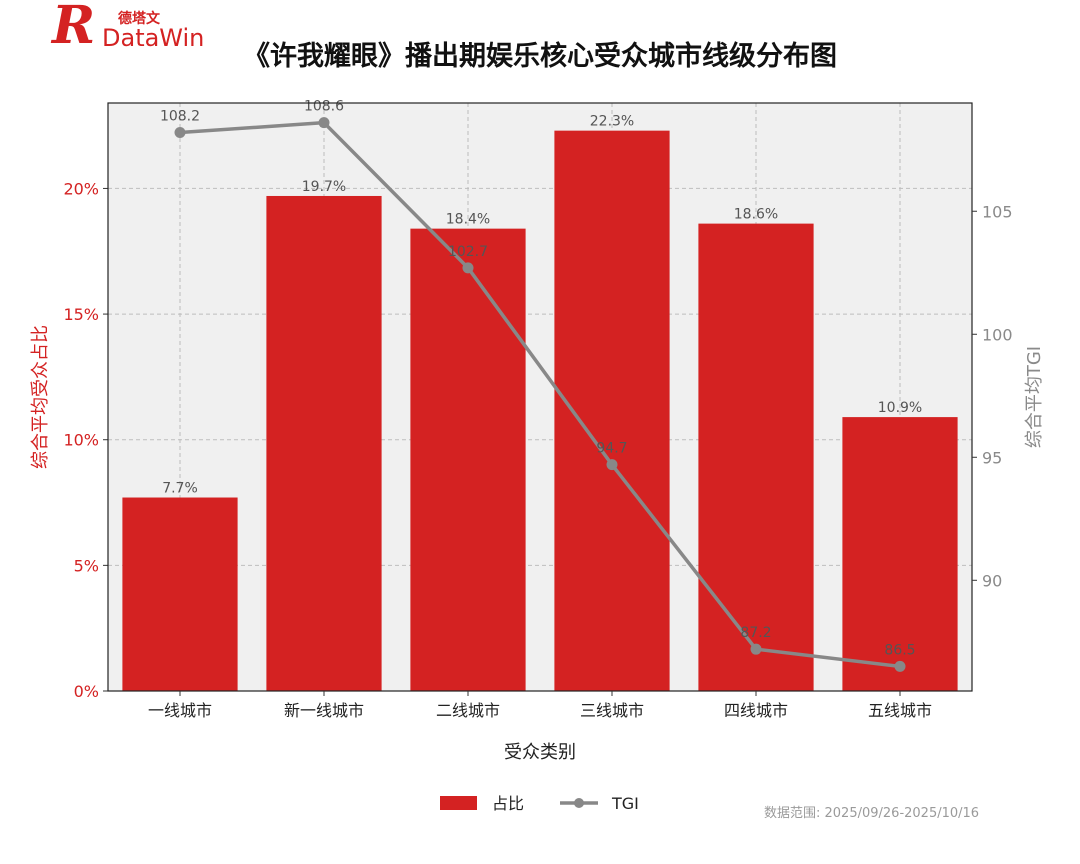  I want to click on logo-mark: R, so click(74, 28).